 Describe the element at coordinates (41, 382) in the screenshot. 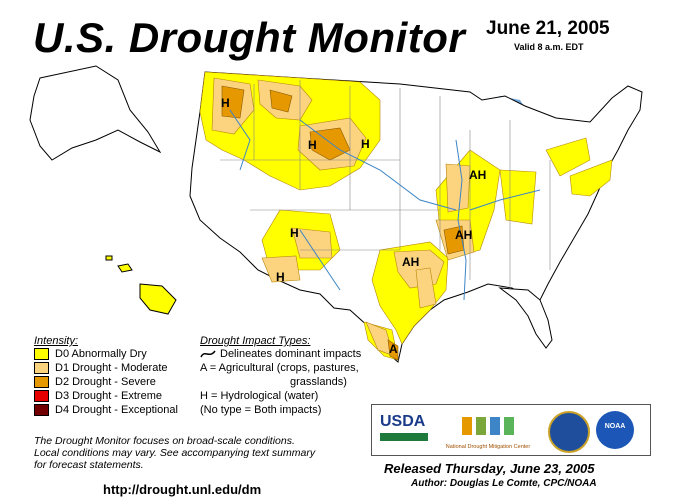

I see `legend-swatch-d2` at that location.